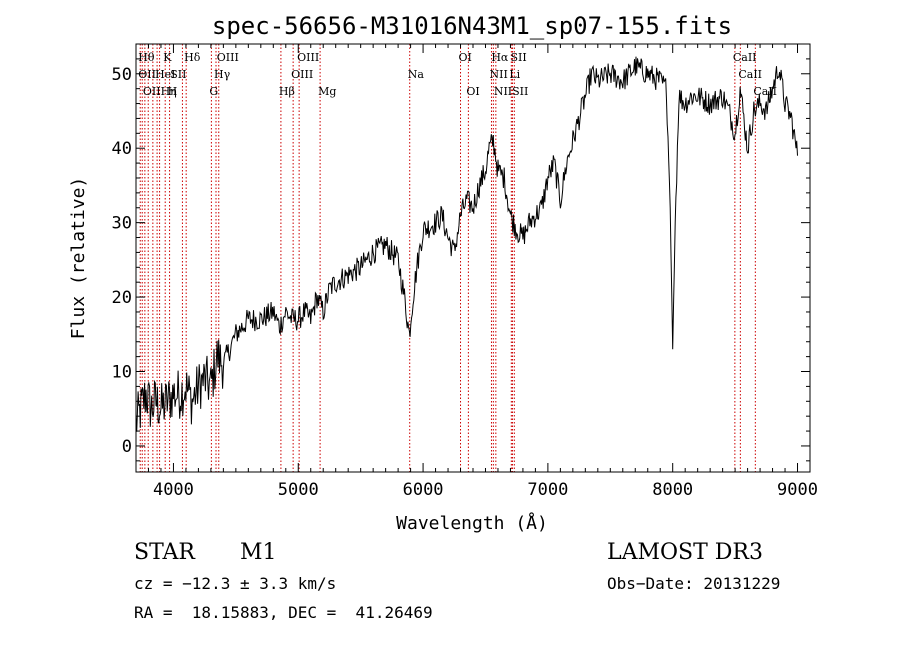 Image resolution: width=900 pixels, height=649 pixels. Describe the element at coordinates (511, 91) in the screenshot. I see `line-label: NIISII` at that location.